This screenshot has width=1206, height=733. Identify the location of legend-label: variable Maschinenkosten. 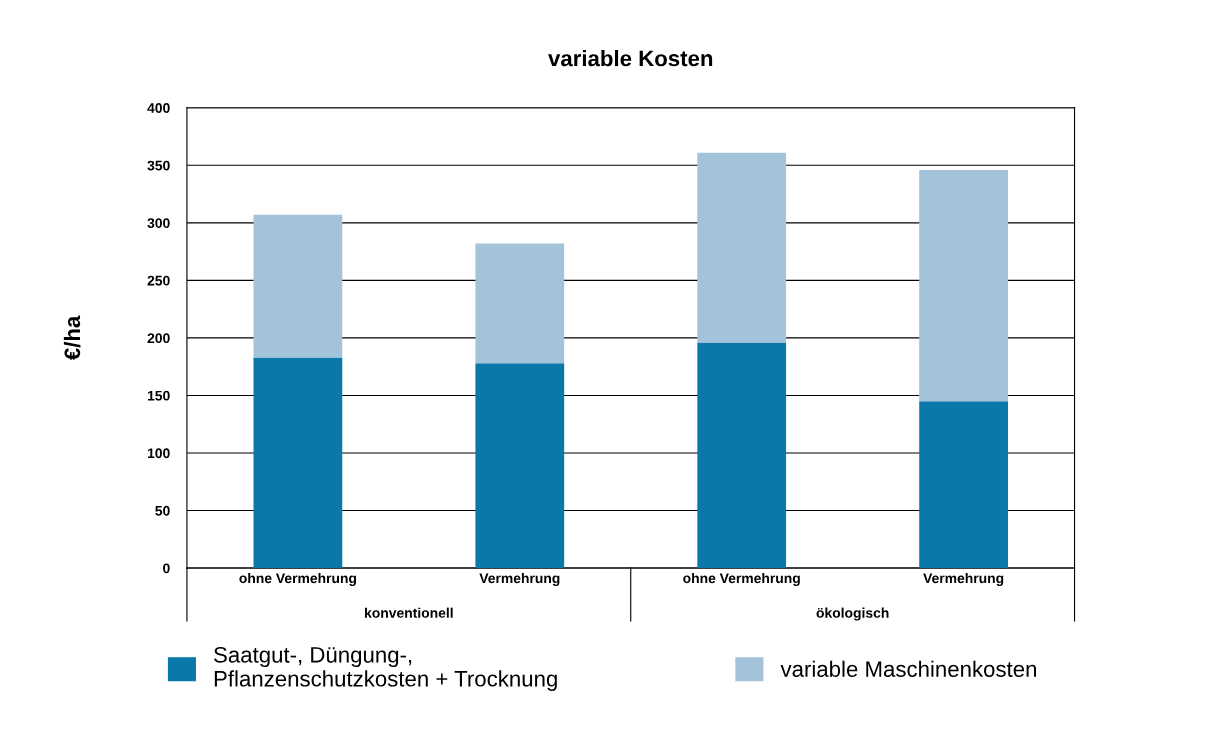
(908, 668).